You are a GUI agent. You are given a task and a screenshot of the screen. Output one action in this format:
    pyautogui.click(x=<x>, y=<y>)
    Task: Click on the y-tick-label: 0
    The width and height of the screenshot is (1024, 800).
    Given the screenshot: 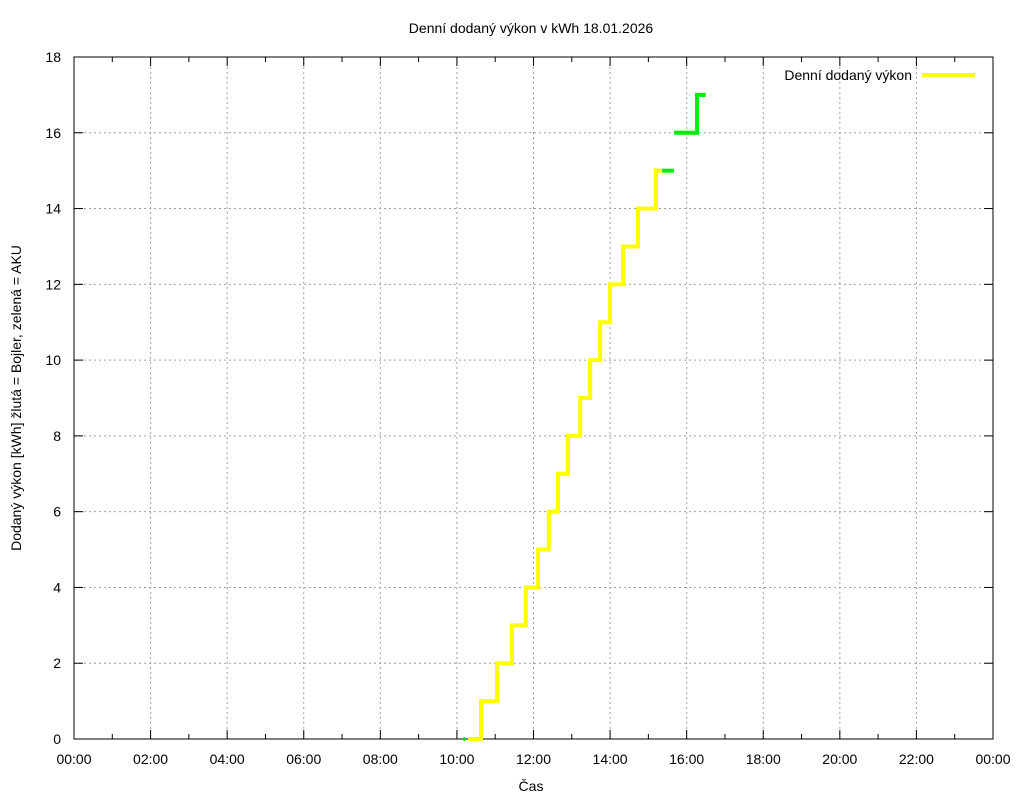 What is the action you would take?
    pyautogui.click(x=57, y=739)
    